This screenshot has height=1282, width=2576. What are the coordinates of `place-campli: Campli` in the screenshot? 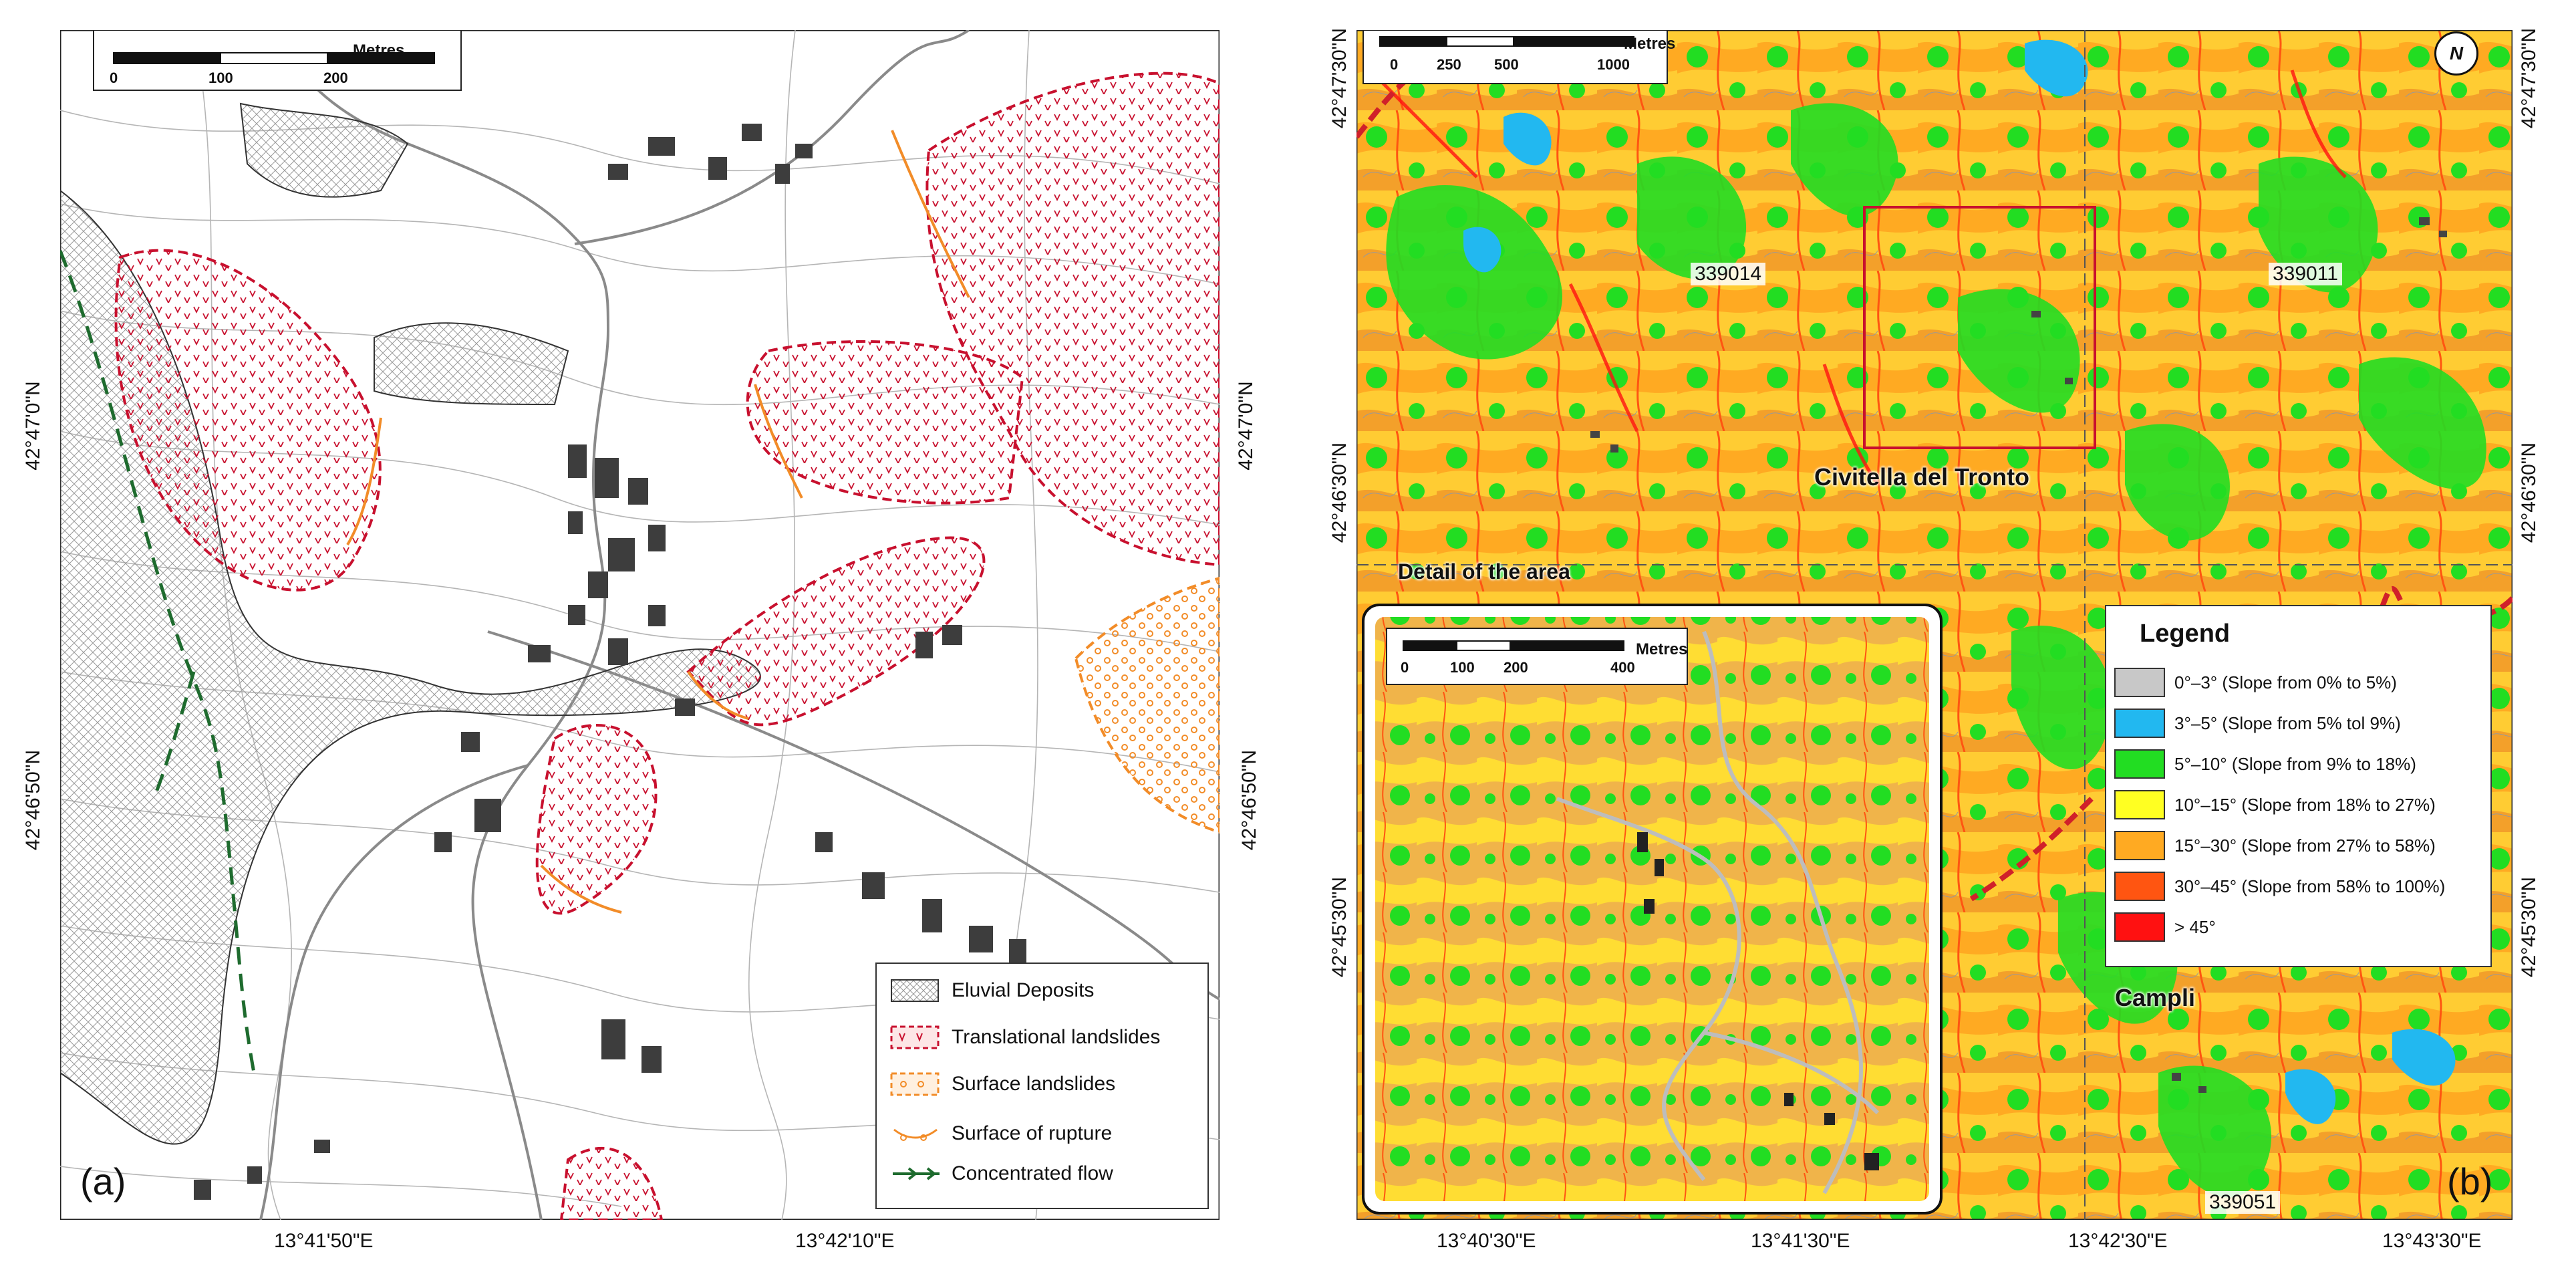 It's located at (2155, 997).